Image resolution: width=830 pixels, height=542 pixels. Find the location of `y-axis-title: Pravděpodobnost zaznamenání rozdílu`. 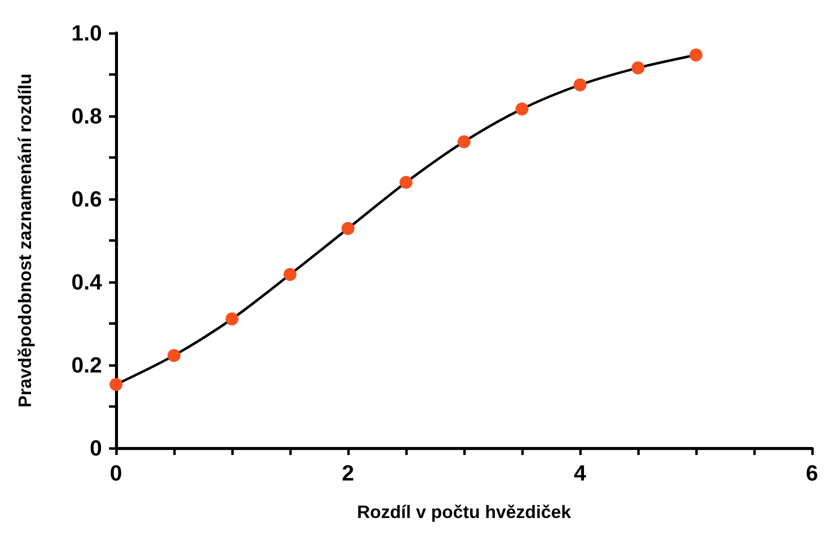

y-axis-title: Pravděpodobnost zaznamenání rozdílu is located at coordinates (25, 240).